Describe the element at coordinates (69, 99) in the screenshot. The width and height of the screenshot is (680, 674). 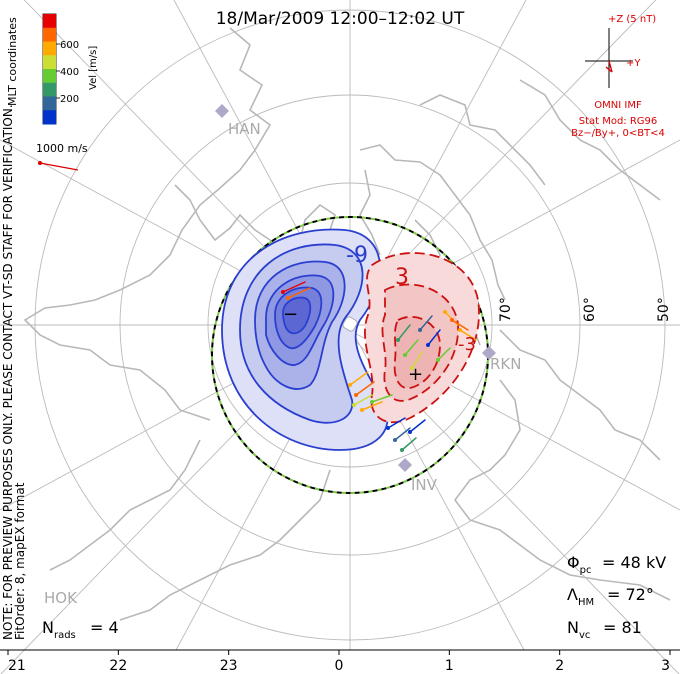
I see `color-bar-tick-label-200: 200` at that location.